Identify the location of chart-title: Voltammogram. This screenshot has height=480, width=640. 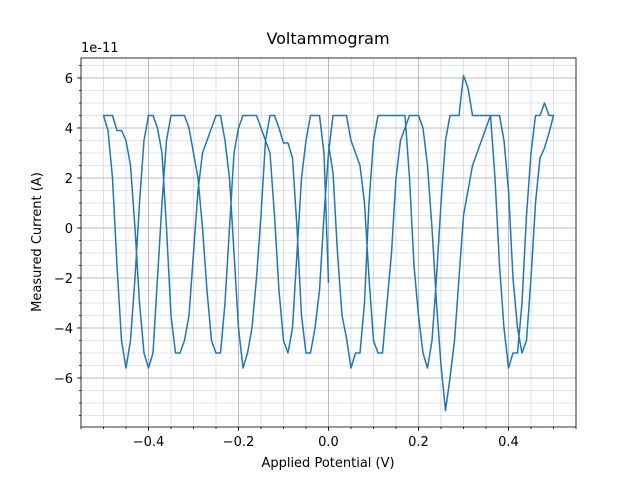
(327, 38).